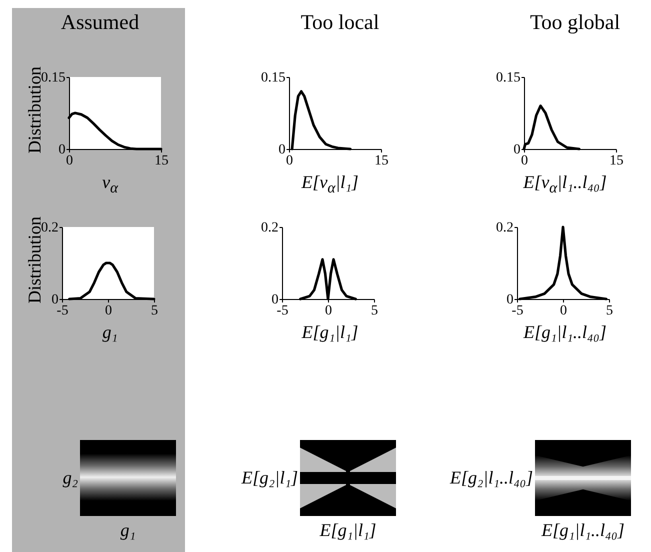 This screenshot has width=651, height=552. Describe the element at coordinates (100, 22) in the screenshot. I see `chart-title: Assumed` at that location.